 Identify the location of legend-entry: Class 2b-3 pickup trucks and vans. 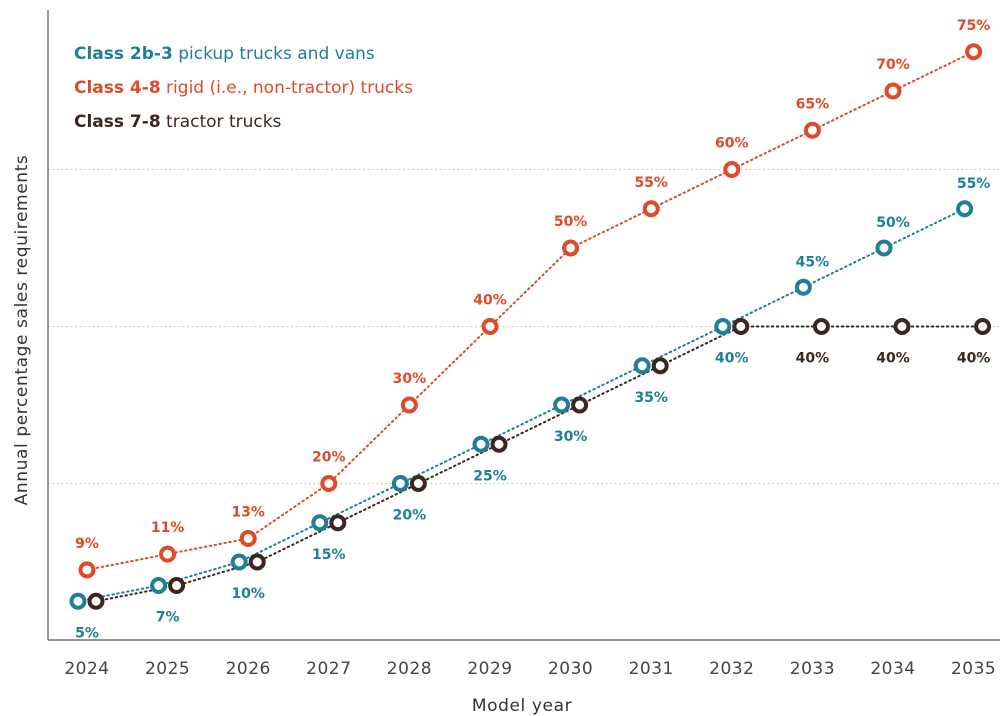
(224, 54).